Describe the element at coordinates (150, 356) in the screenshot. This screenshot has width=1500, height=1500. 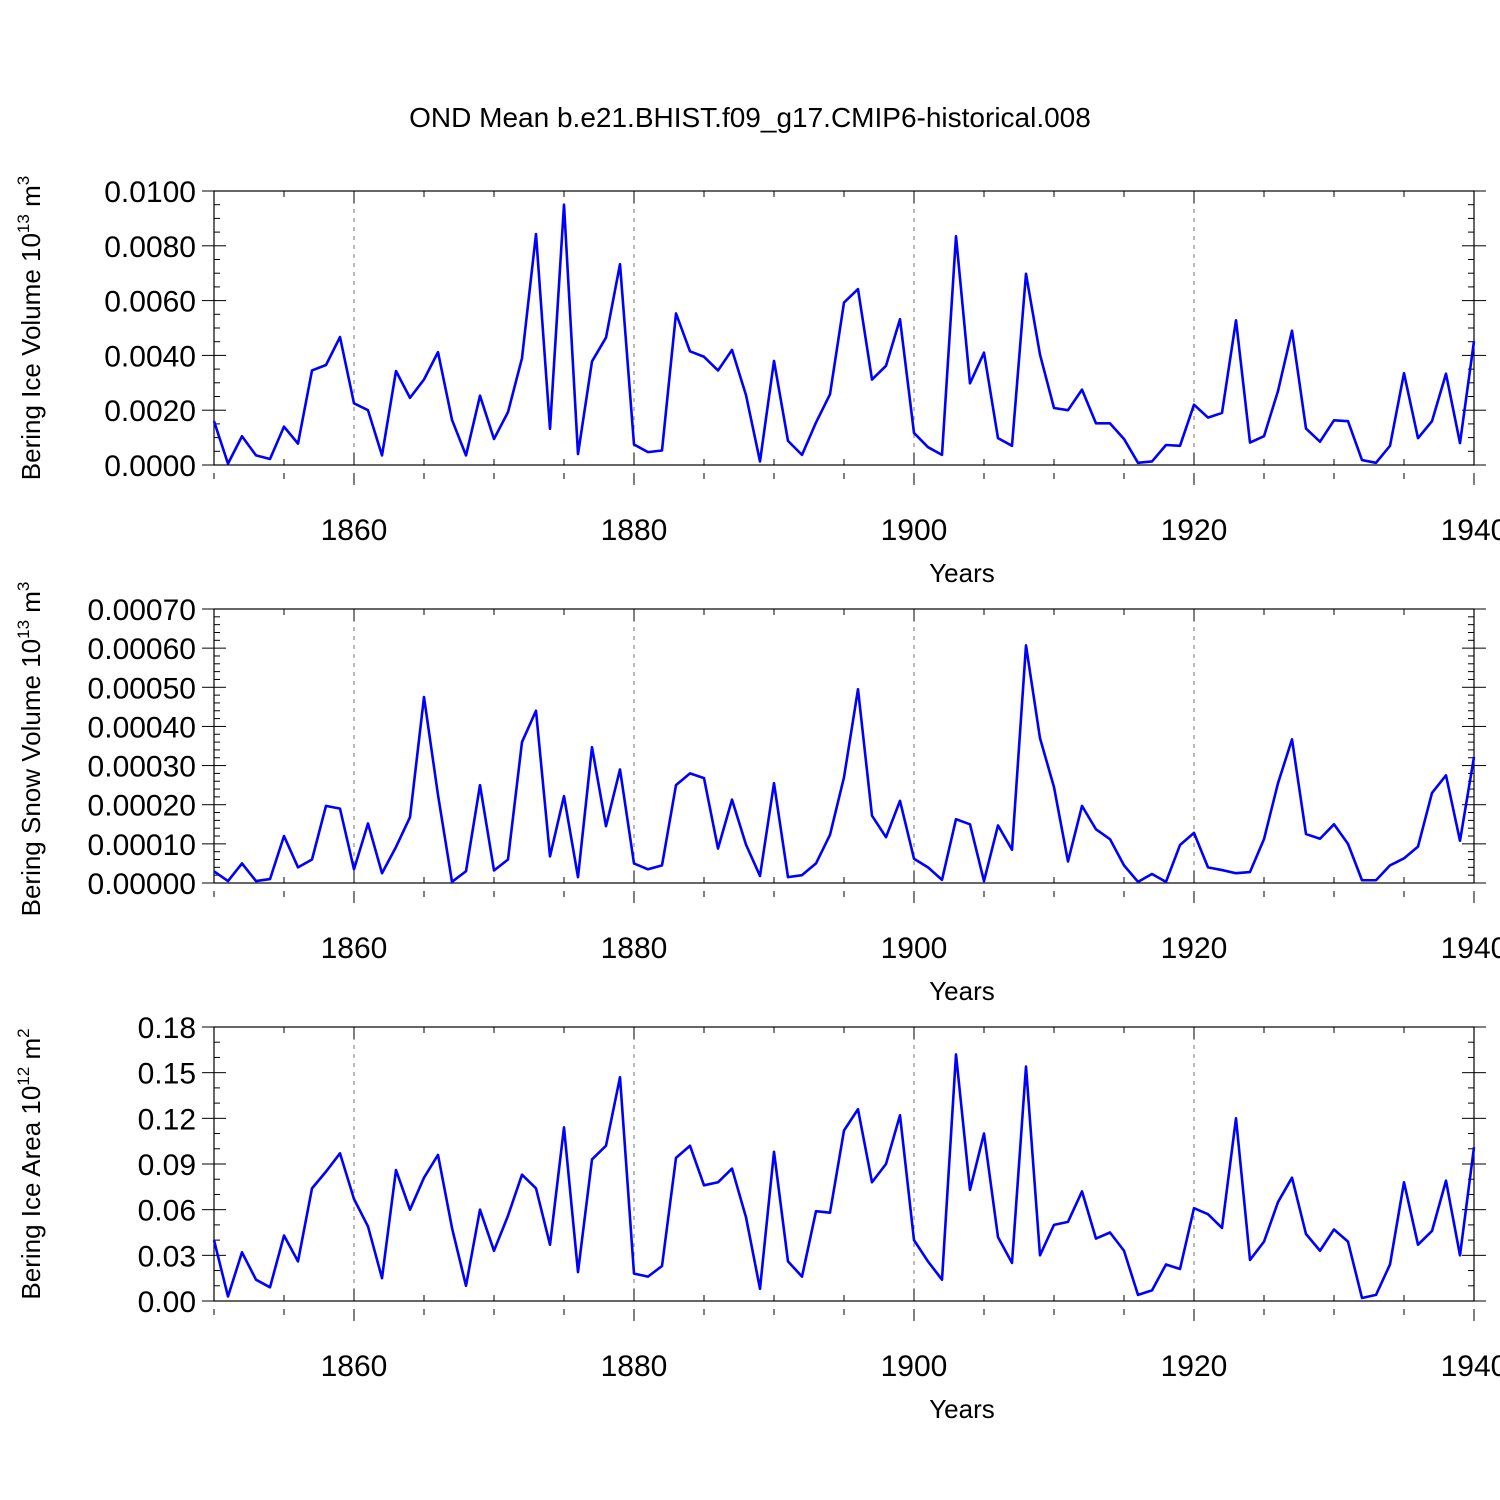
I see `y-tick-label: 0.0040` at that location.